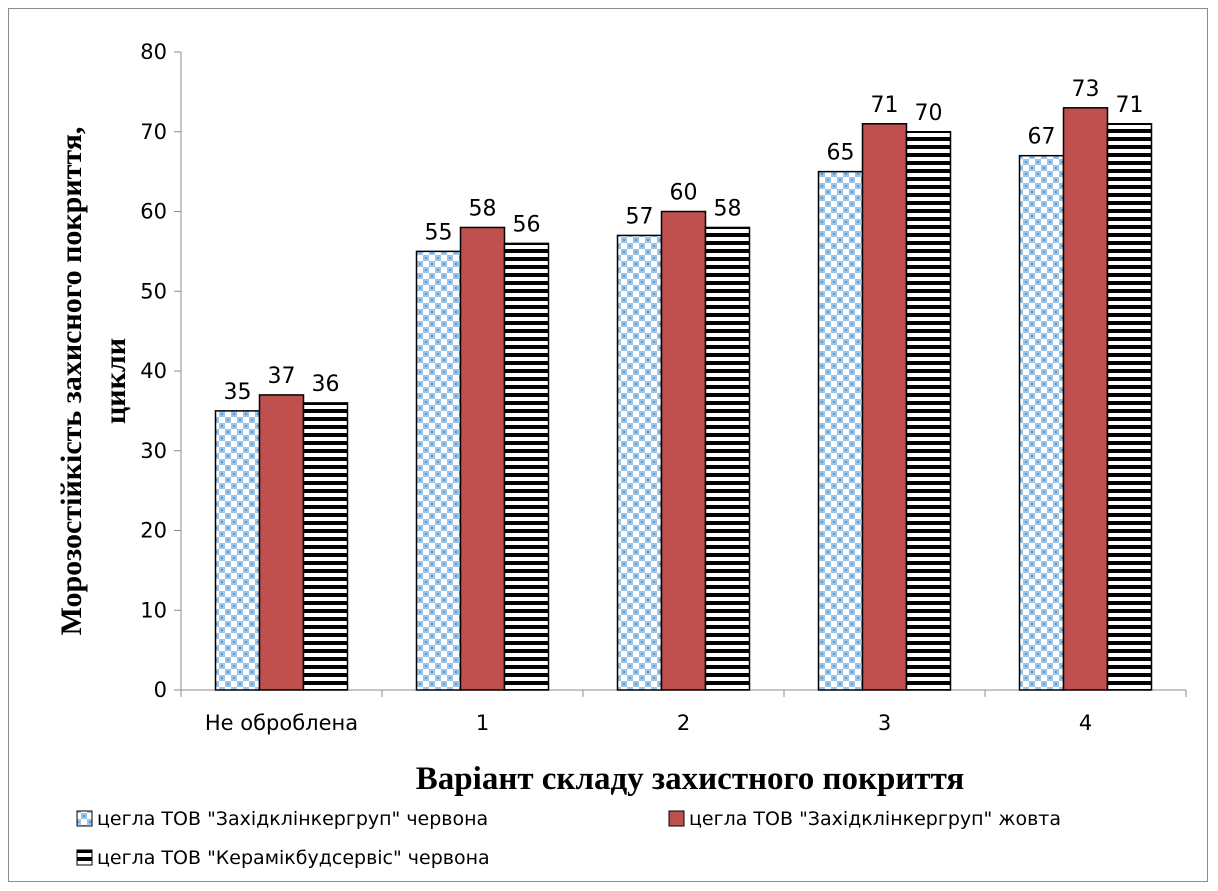 The height and width of the screenshot is (891, 1218). I want to click on y-tick-label: 80, so click(153, 52).